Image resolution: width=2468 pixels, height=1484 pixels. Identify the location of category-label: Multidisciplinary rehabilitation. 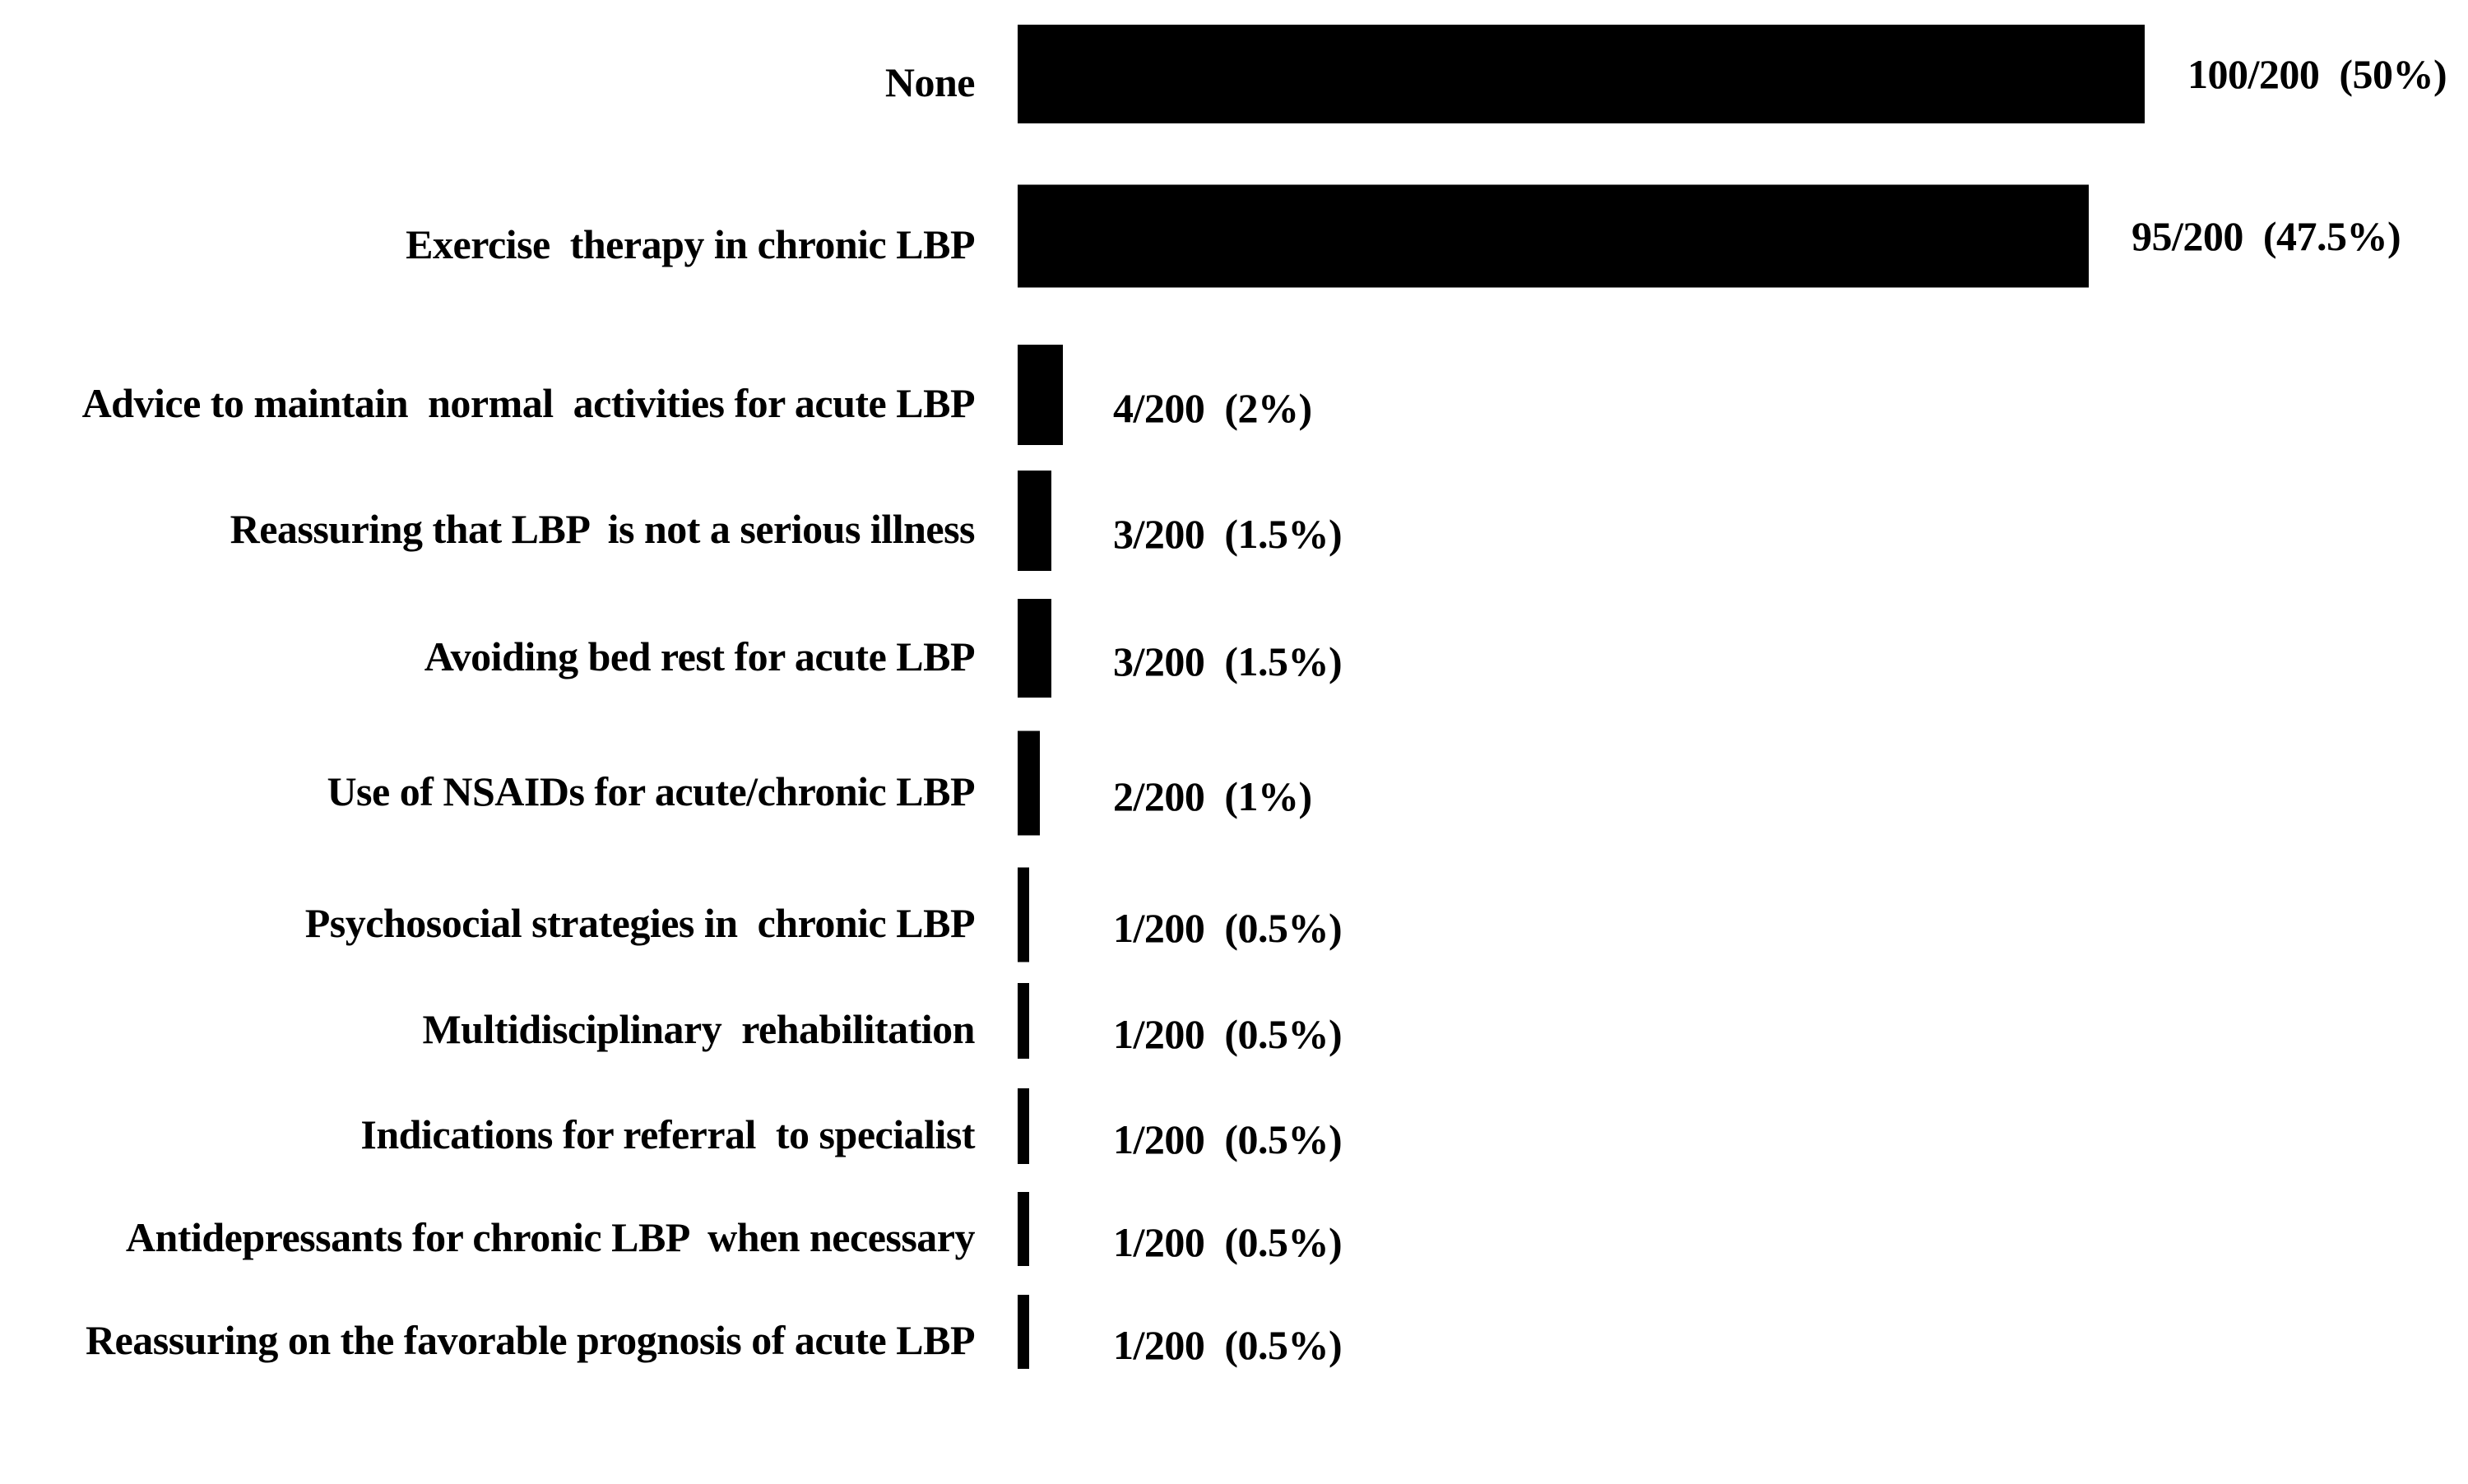
(698, 1029).